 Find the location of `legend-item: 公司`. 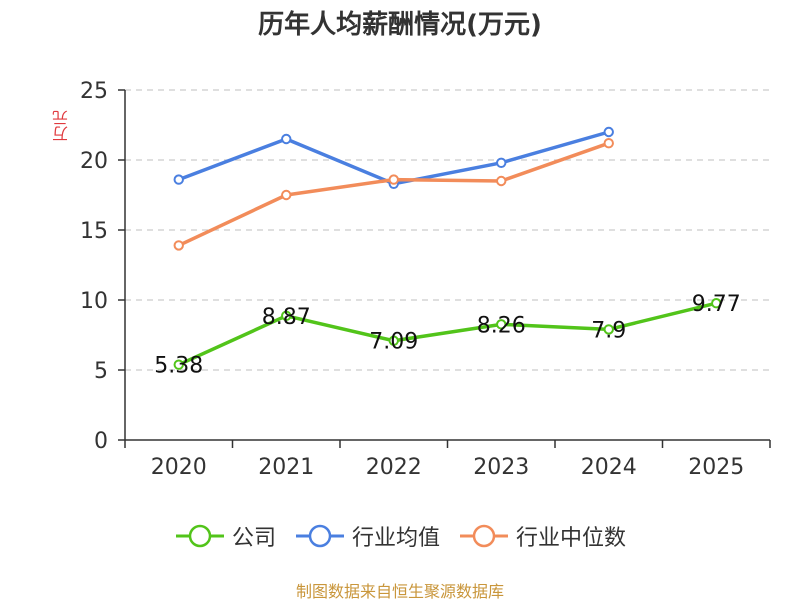

legend-item: 公司 is located at coordinates (225, 536).